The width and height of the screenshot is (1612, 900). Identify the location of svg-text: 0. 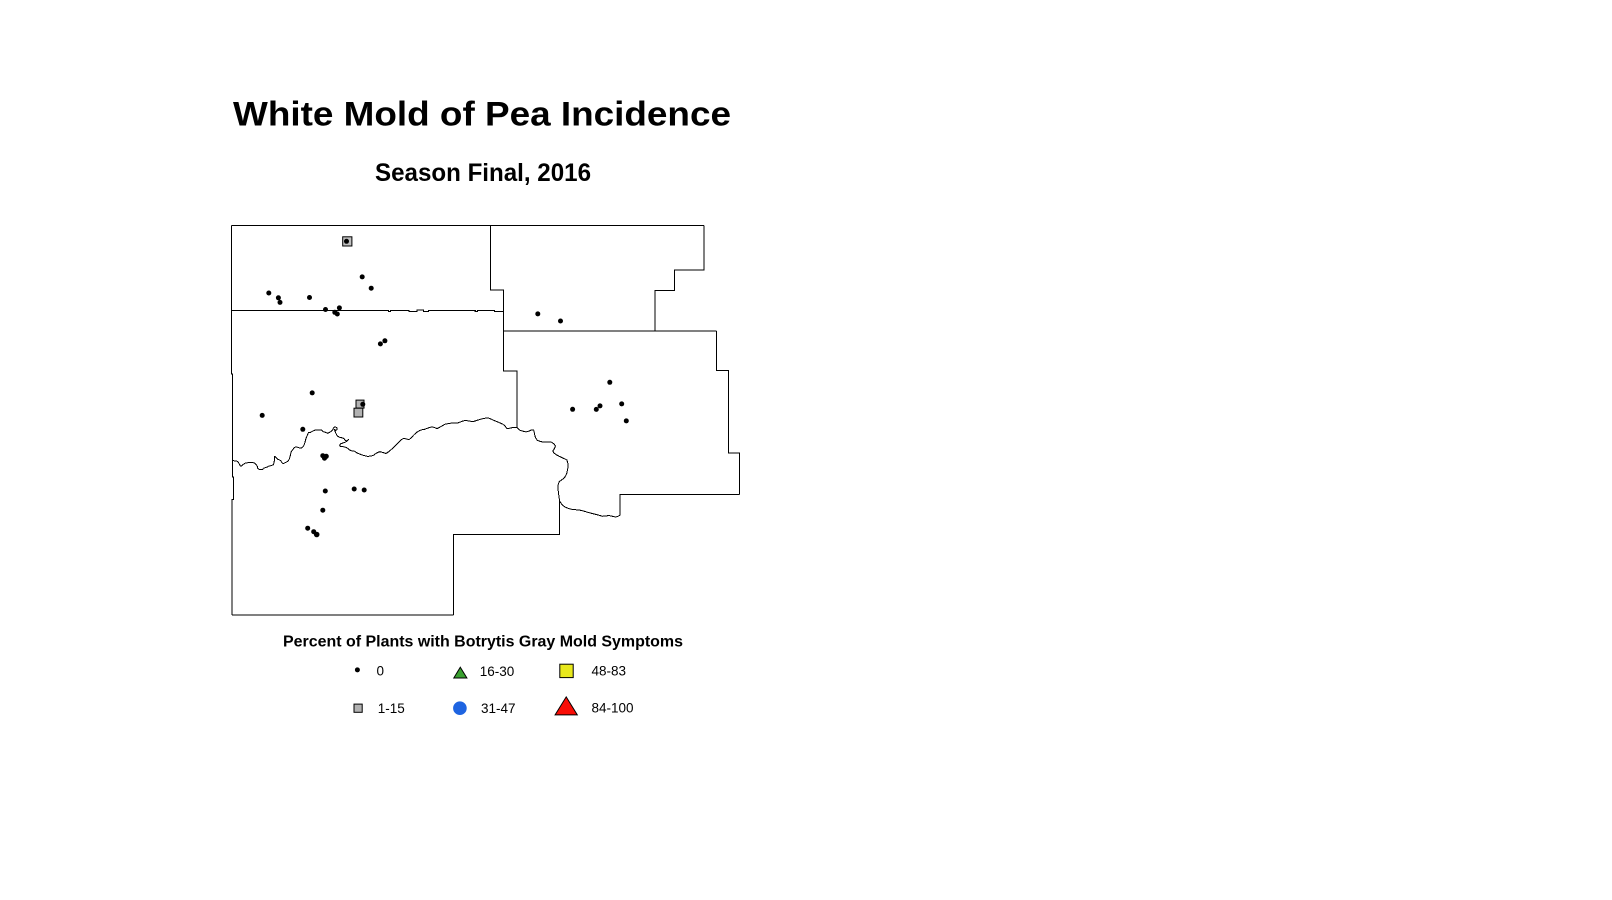
(381, 671).